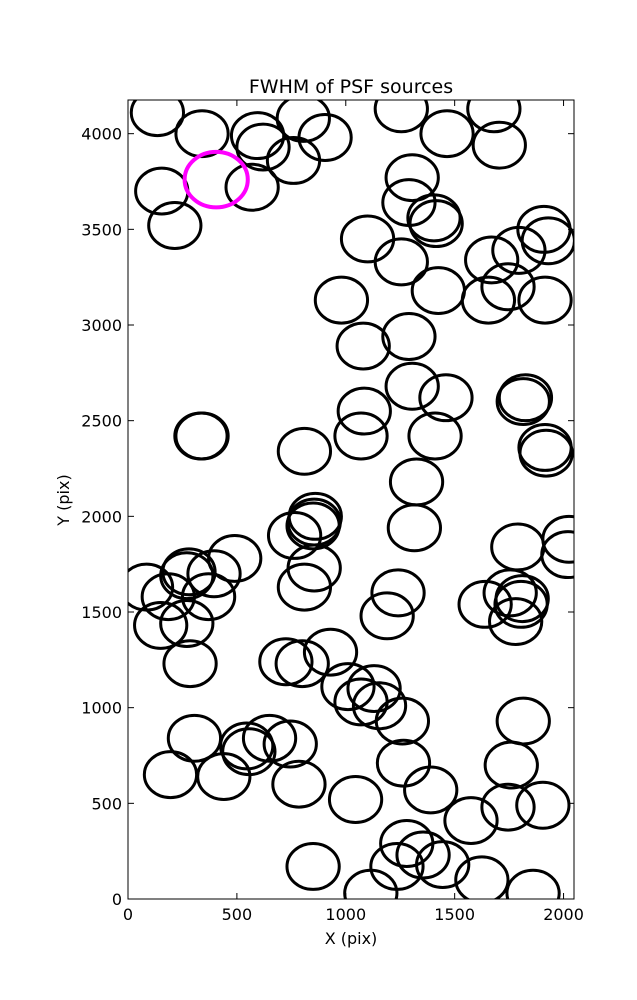 This screenshot has width=637, height=1000. What do you see at coordinates (454, 914) in the screenshot?
I see `x-tick-label: 1500` at bounding box center [454, 914].